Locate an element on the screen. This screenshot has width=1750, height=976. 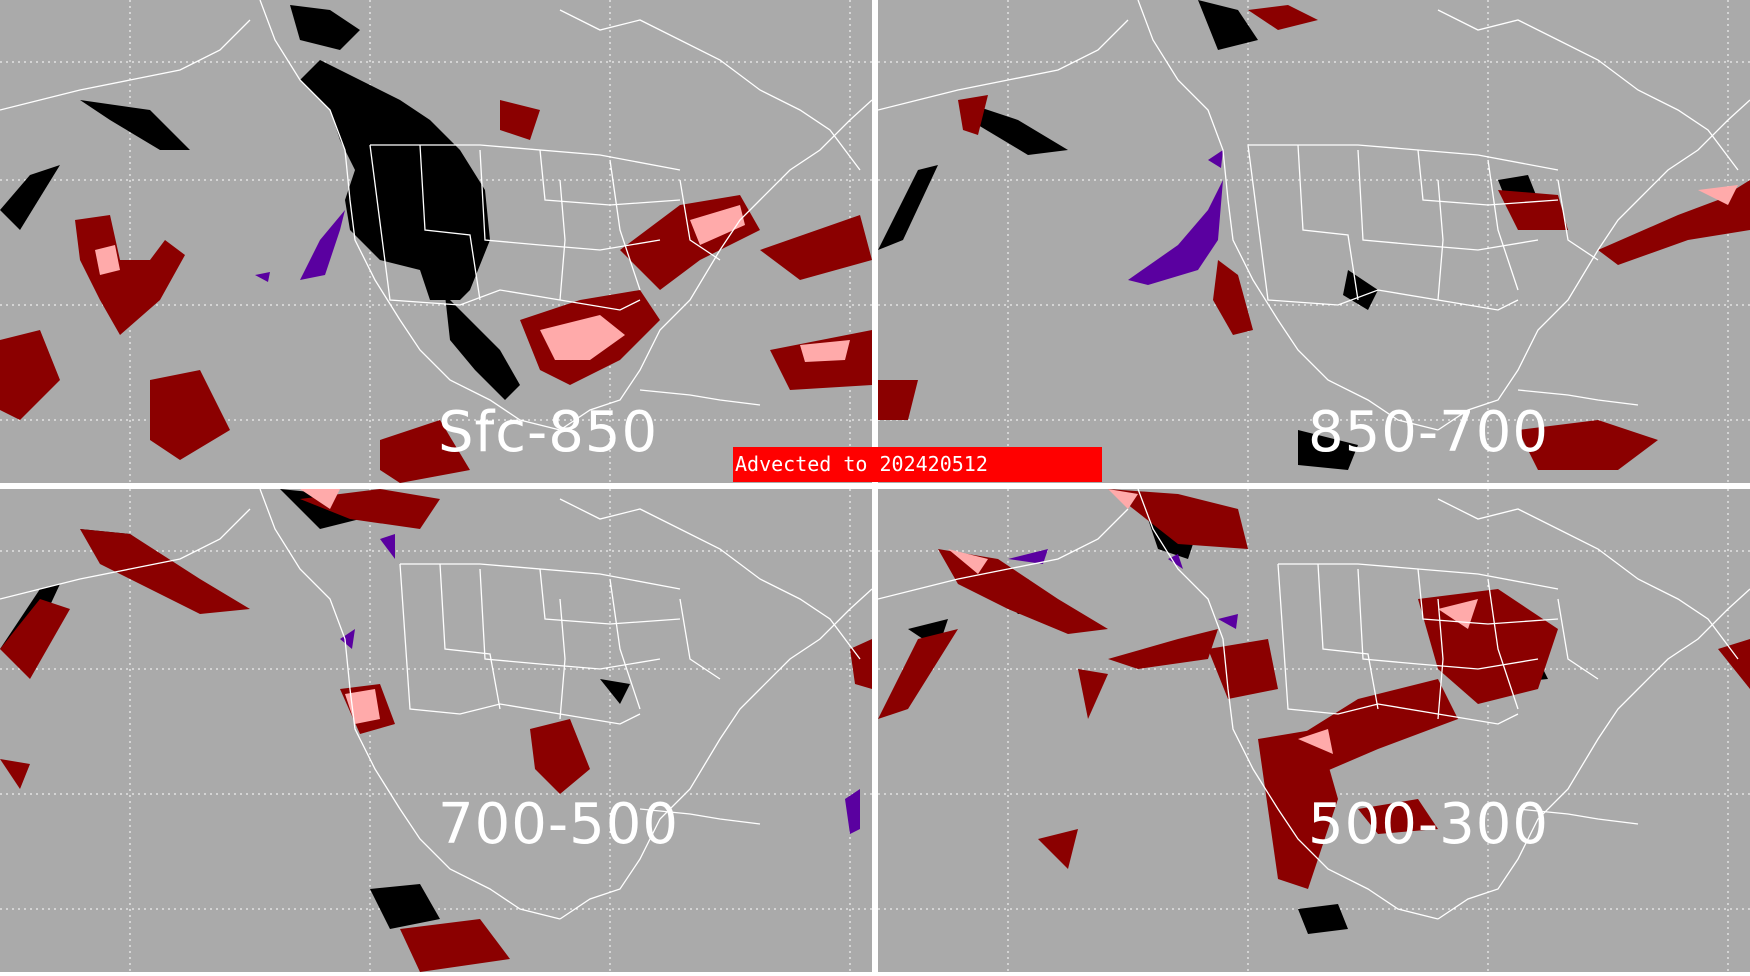
black-regions is located at coordinates (260, 202).